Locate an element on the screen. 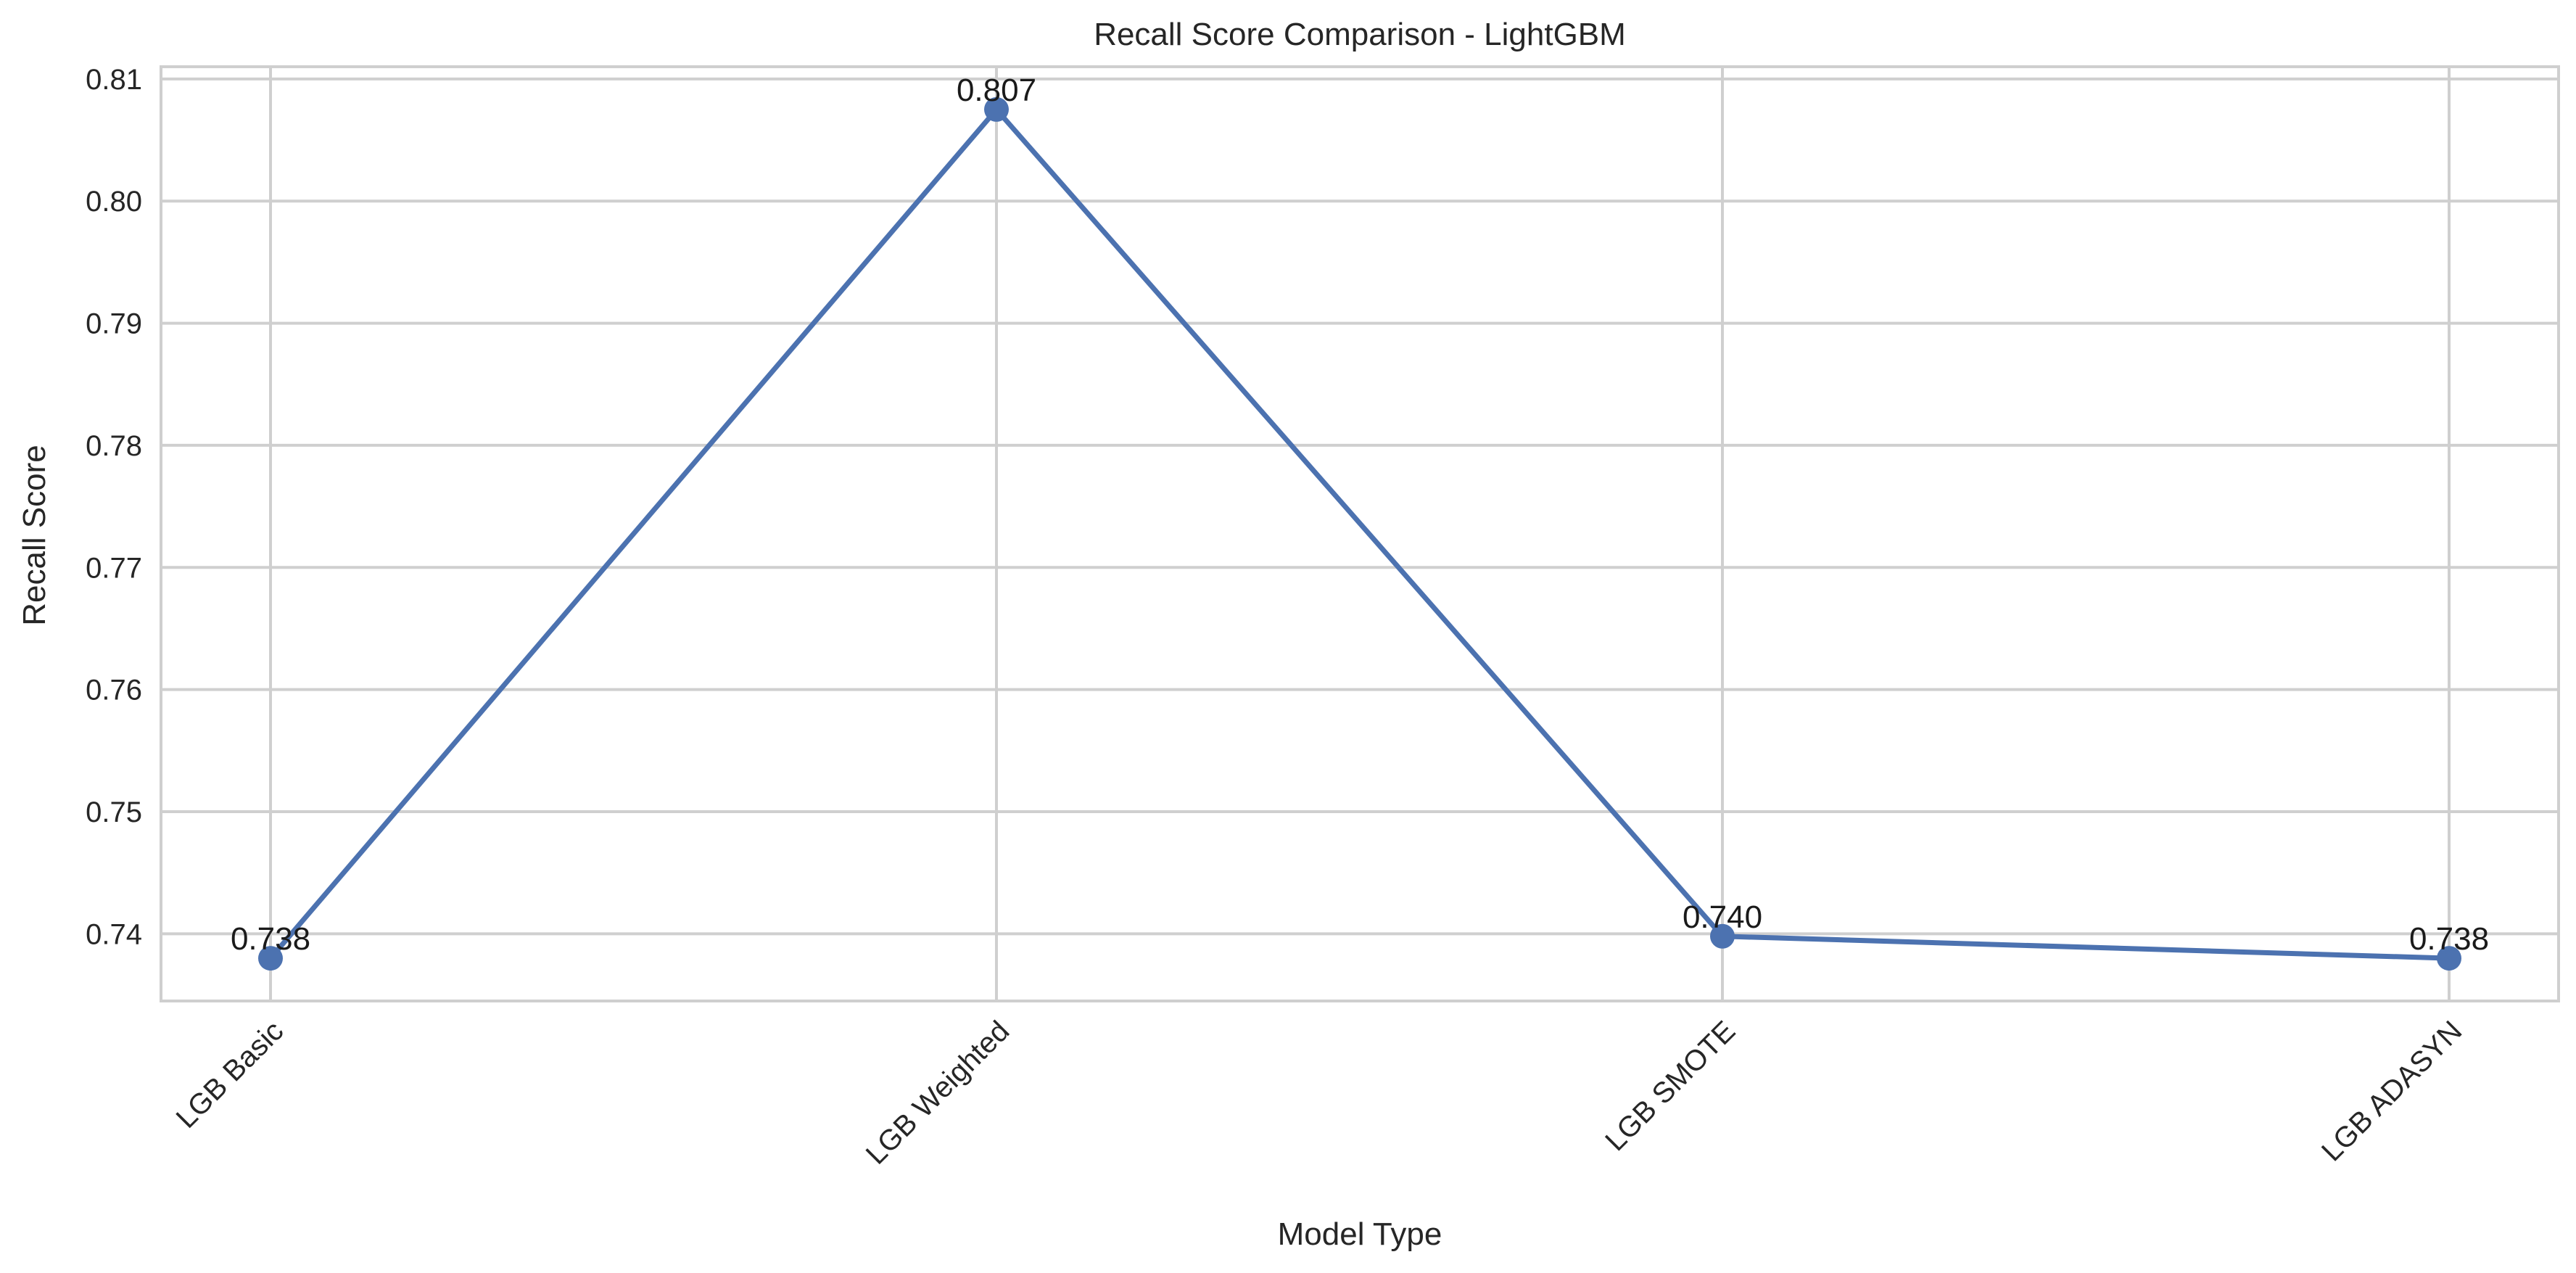  y-tick-labels: 0.74 0.75 0.76 0.77 0.78 0.79 0.80 0.81 is located at coordinates (114, 507).